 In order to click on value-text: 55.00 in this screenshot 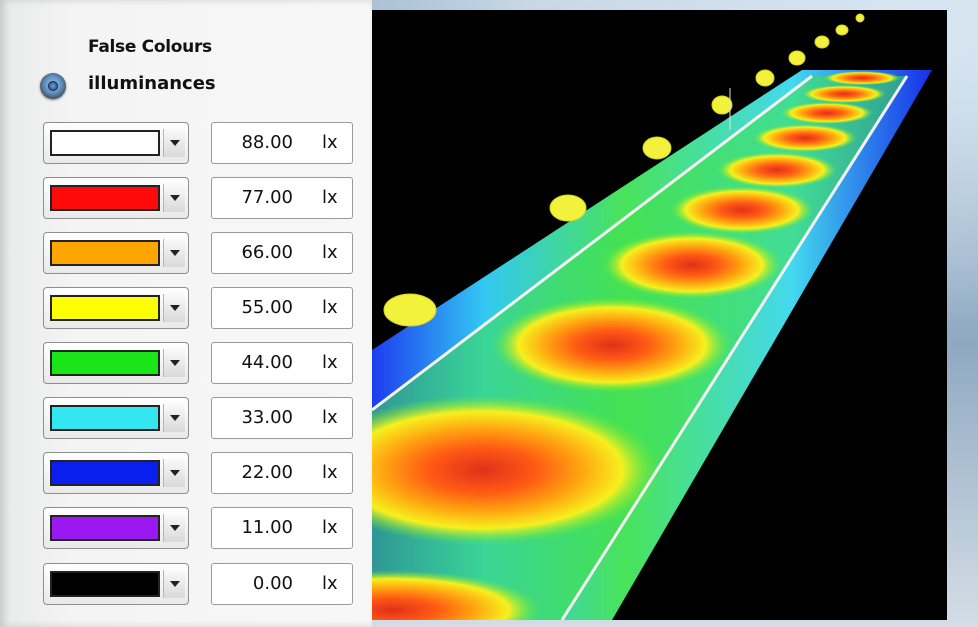, I will do `click(267, 307)`.